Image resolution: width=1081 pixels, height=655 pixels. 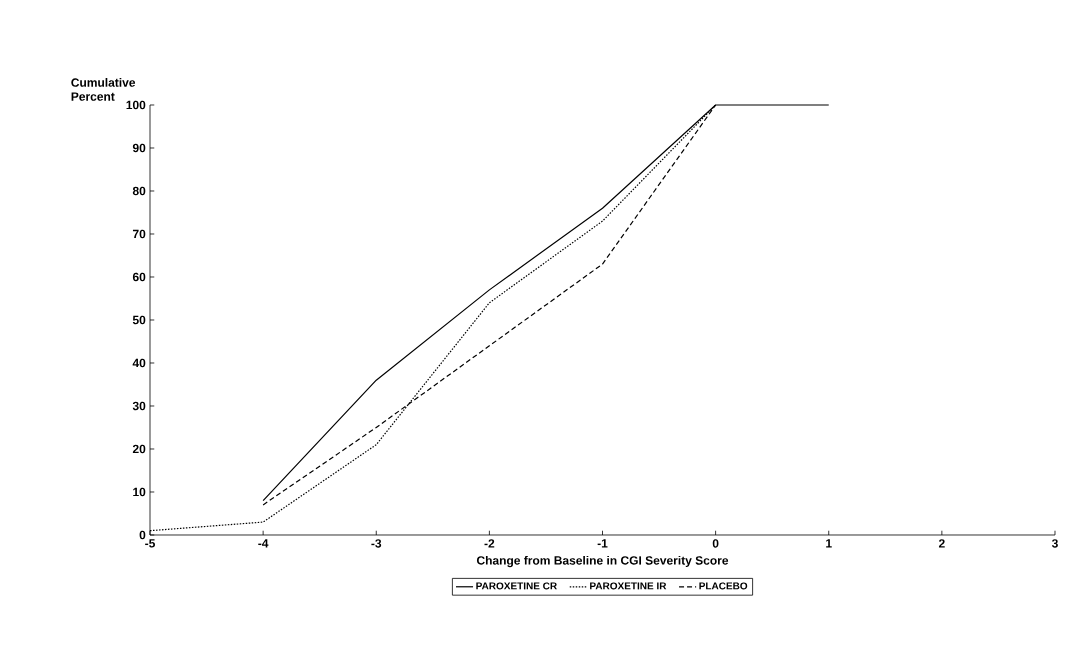 I want to click on y-tick-label: 100, so click(x=136, y=105).